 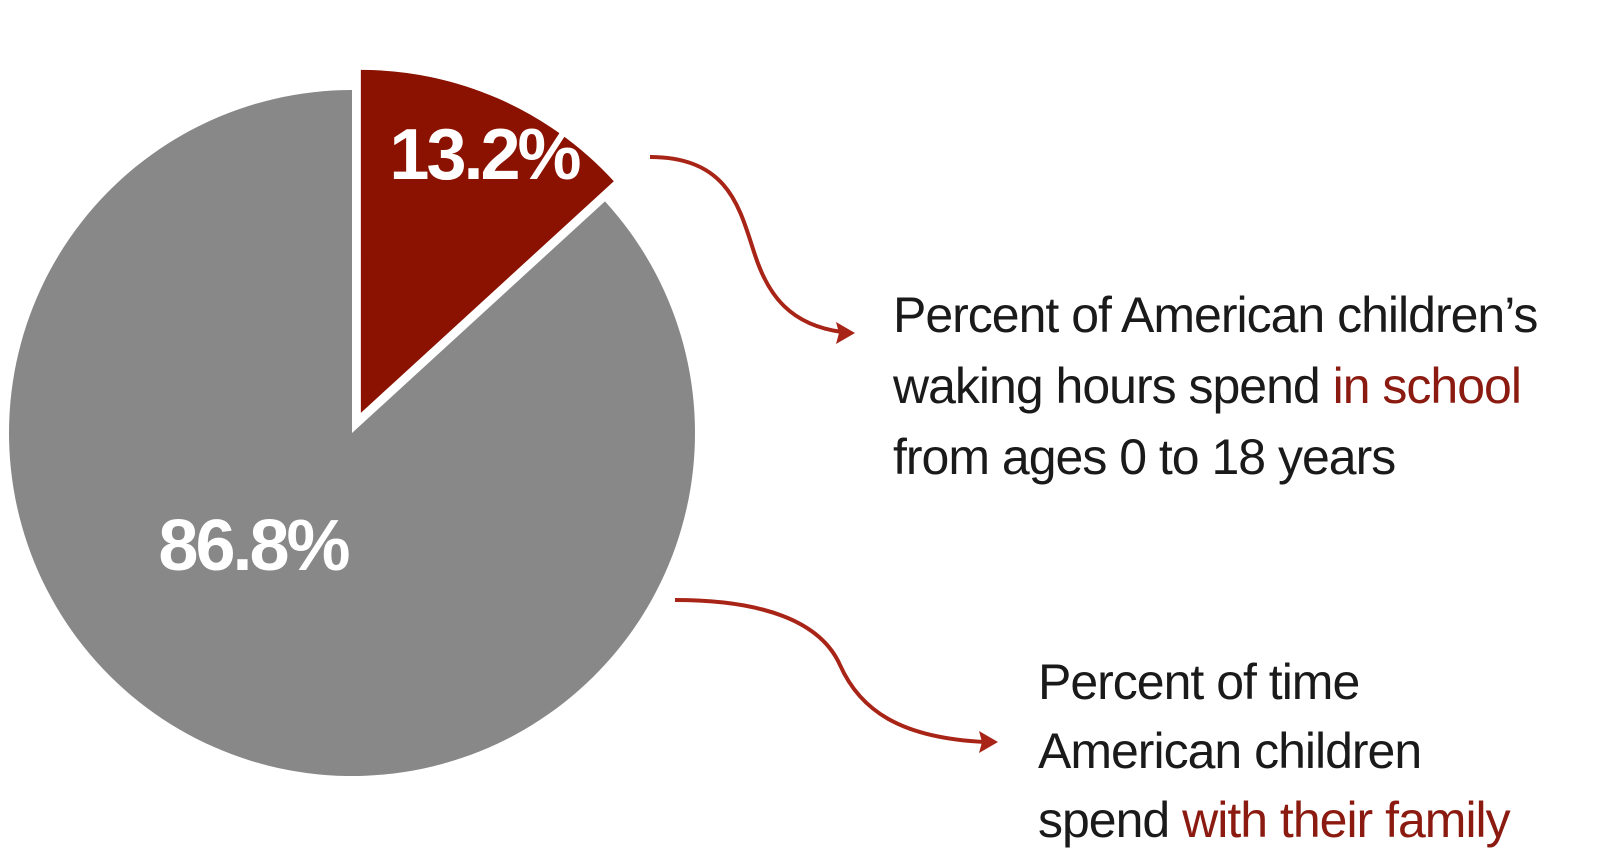 What do you see at coordinates (1427, 386) in the screenshot?
I see `caption-school-highlight: in school` at bounding box center [1427, 386].